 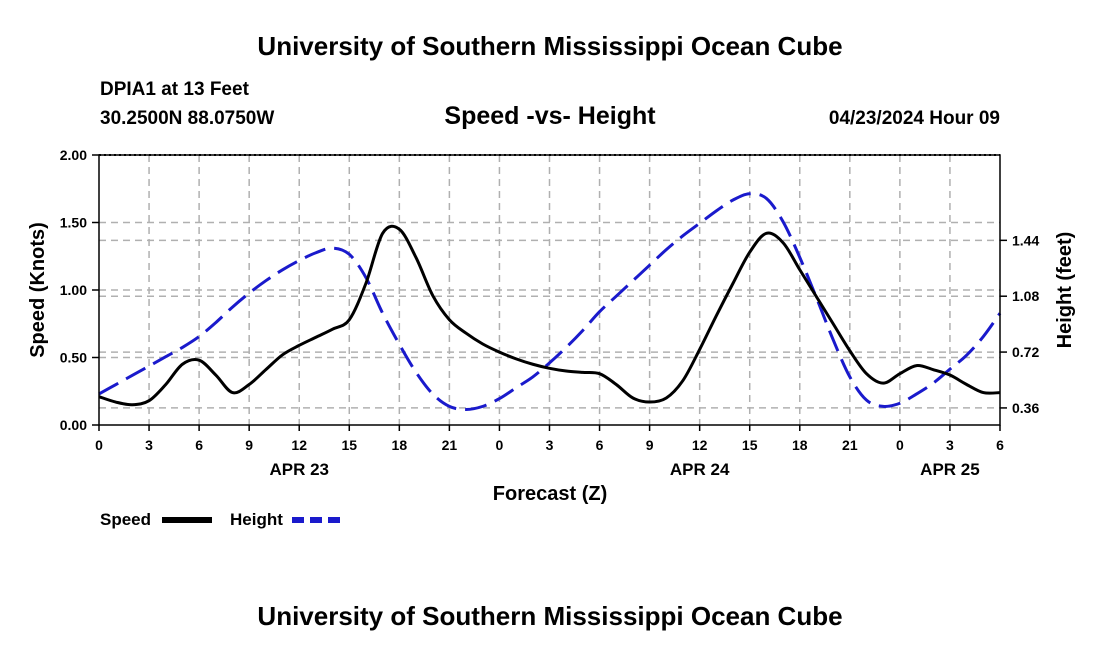 What do you see at coordinates (700, 469) in the screenshot?
I see `date-label: APR 24` at bounding box center [700, 469].